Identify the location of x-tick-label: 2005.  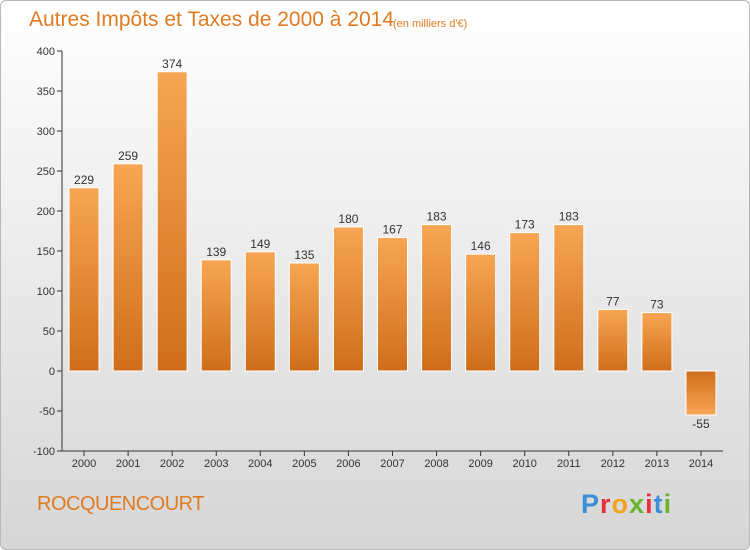
(304, 464).